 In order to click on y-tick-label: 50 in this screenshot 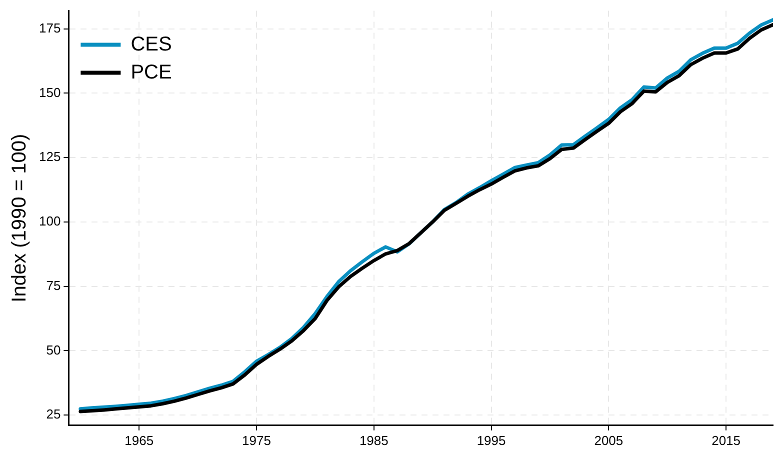, I will do `click(53, 350)`.